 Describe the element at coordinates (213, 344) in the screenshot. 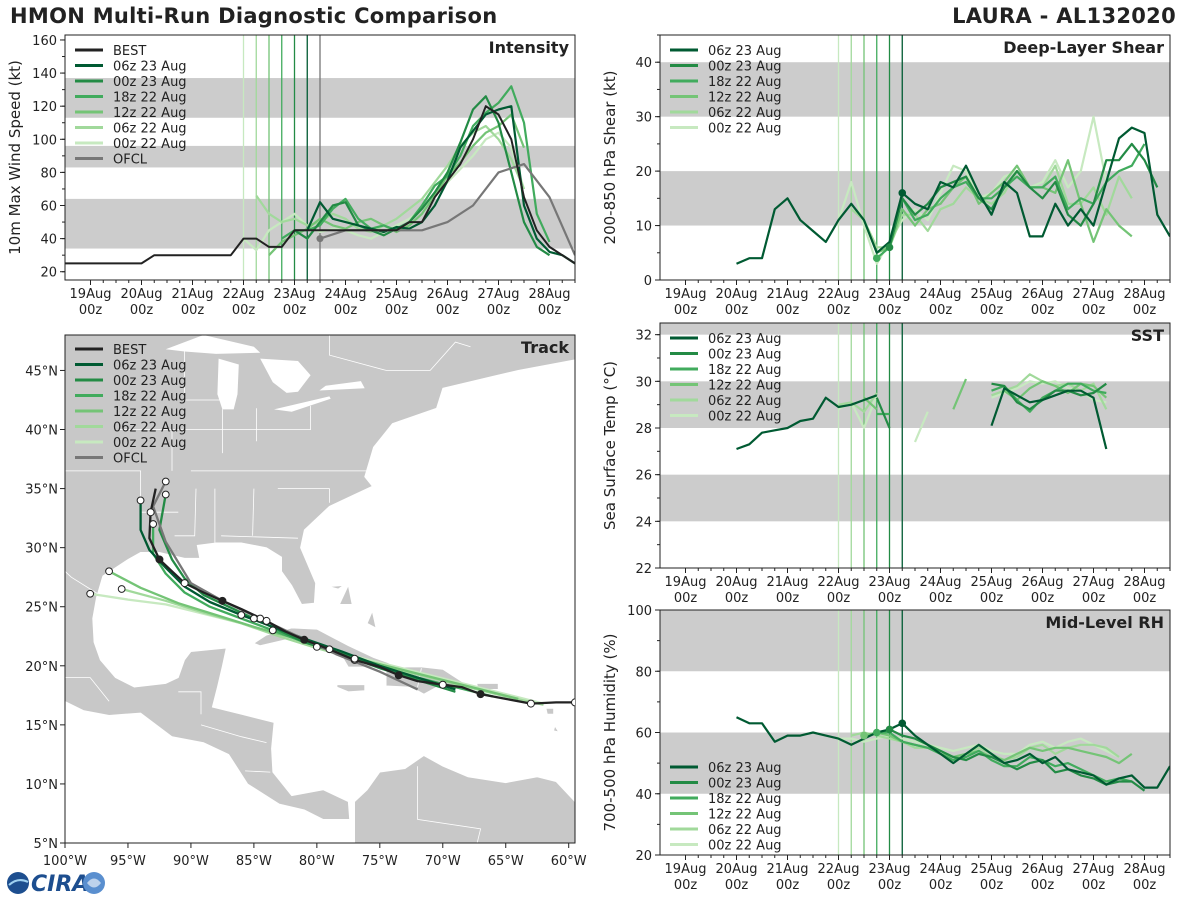

I see `lake-superior` at that location.